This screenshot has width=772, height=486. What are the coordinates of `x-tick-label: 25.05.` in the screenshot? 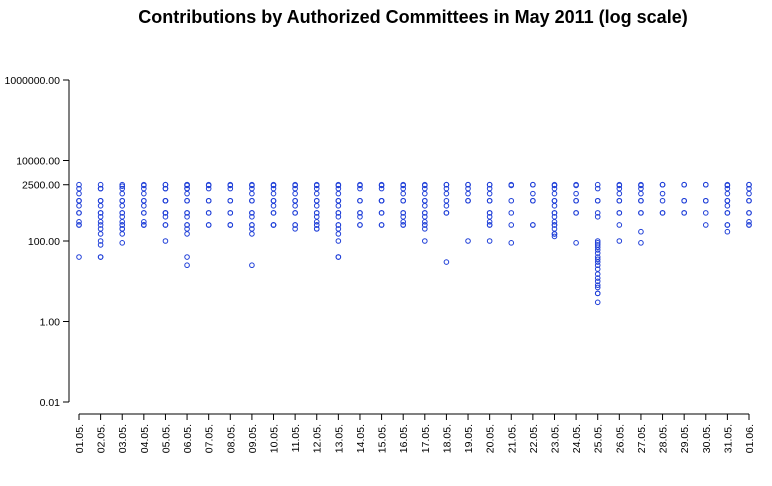 It's located at (599, 438).